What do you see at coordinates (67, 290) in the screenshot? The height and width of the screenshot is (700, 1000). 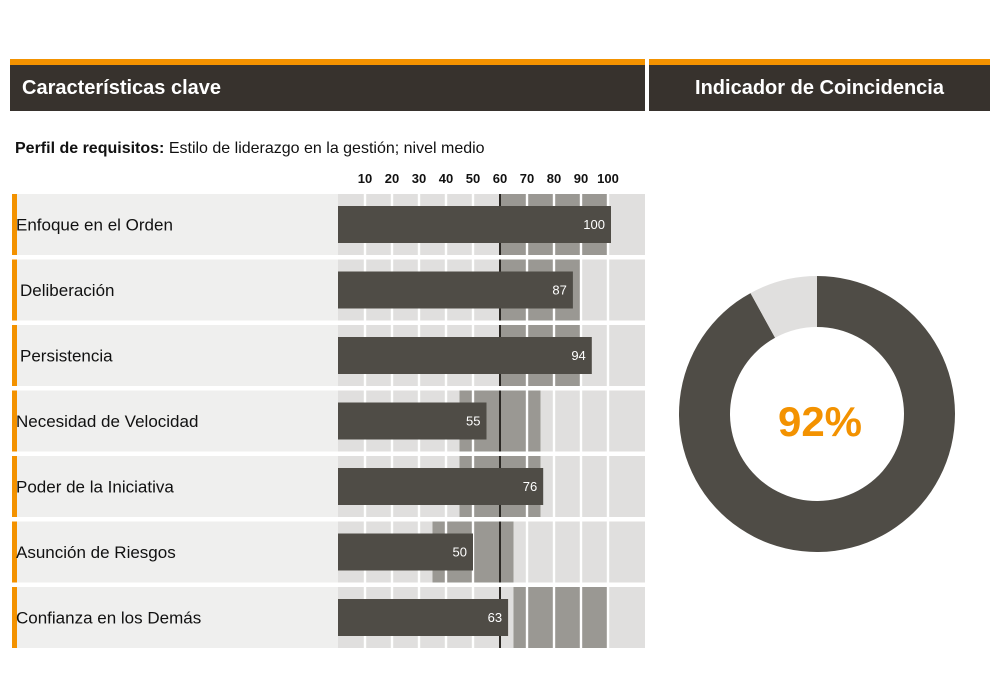 I see `category-label: Deliberación` at bounding box center [67, 290].